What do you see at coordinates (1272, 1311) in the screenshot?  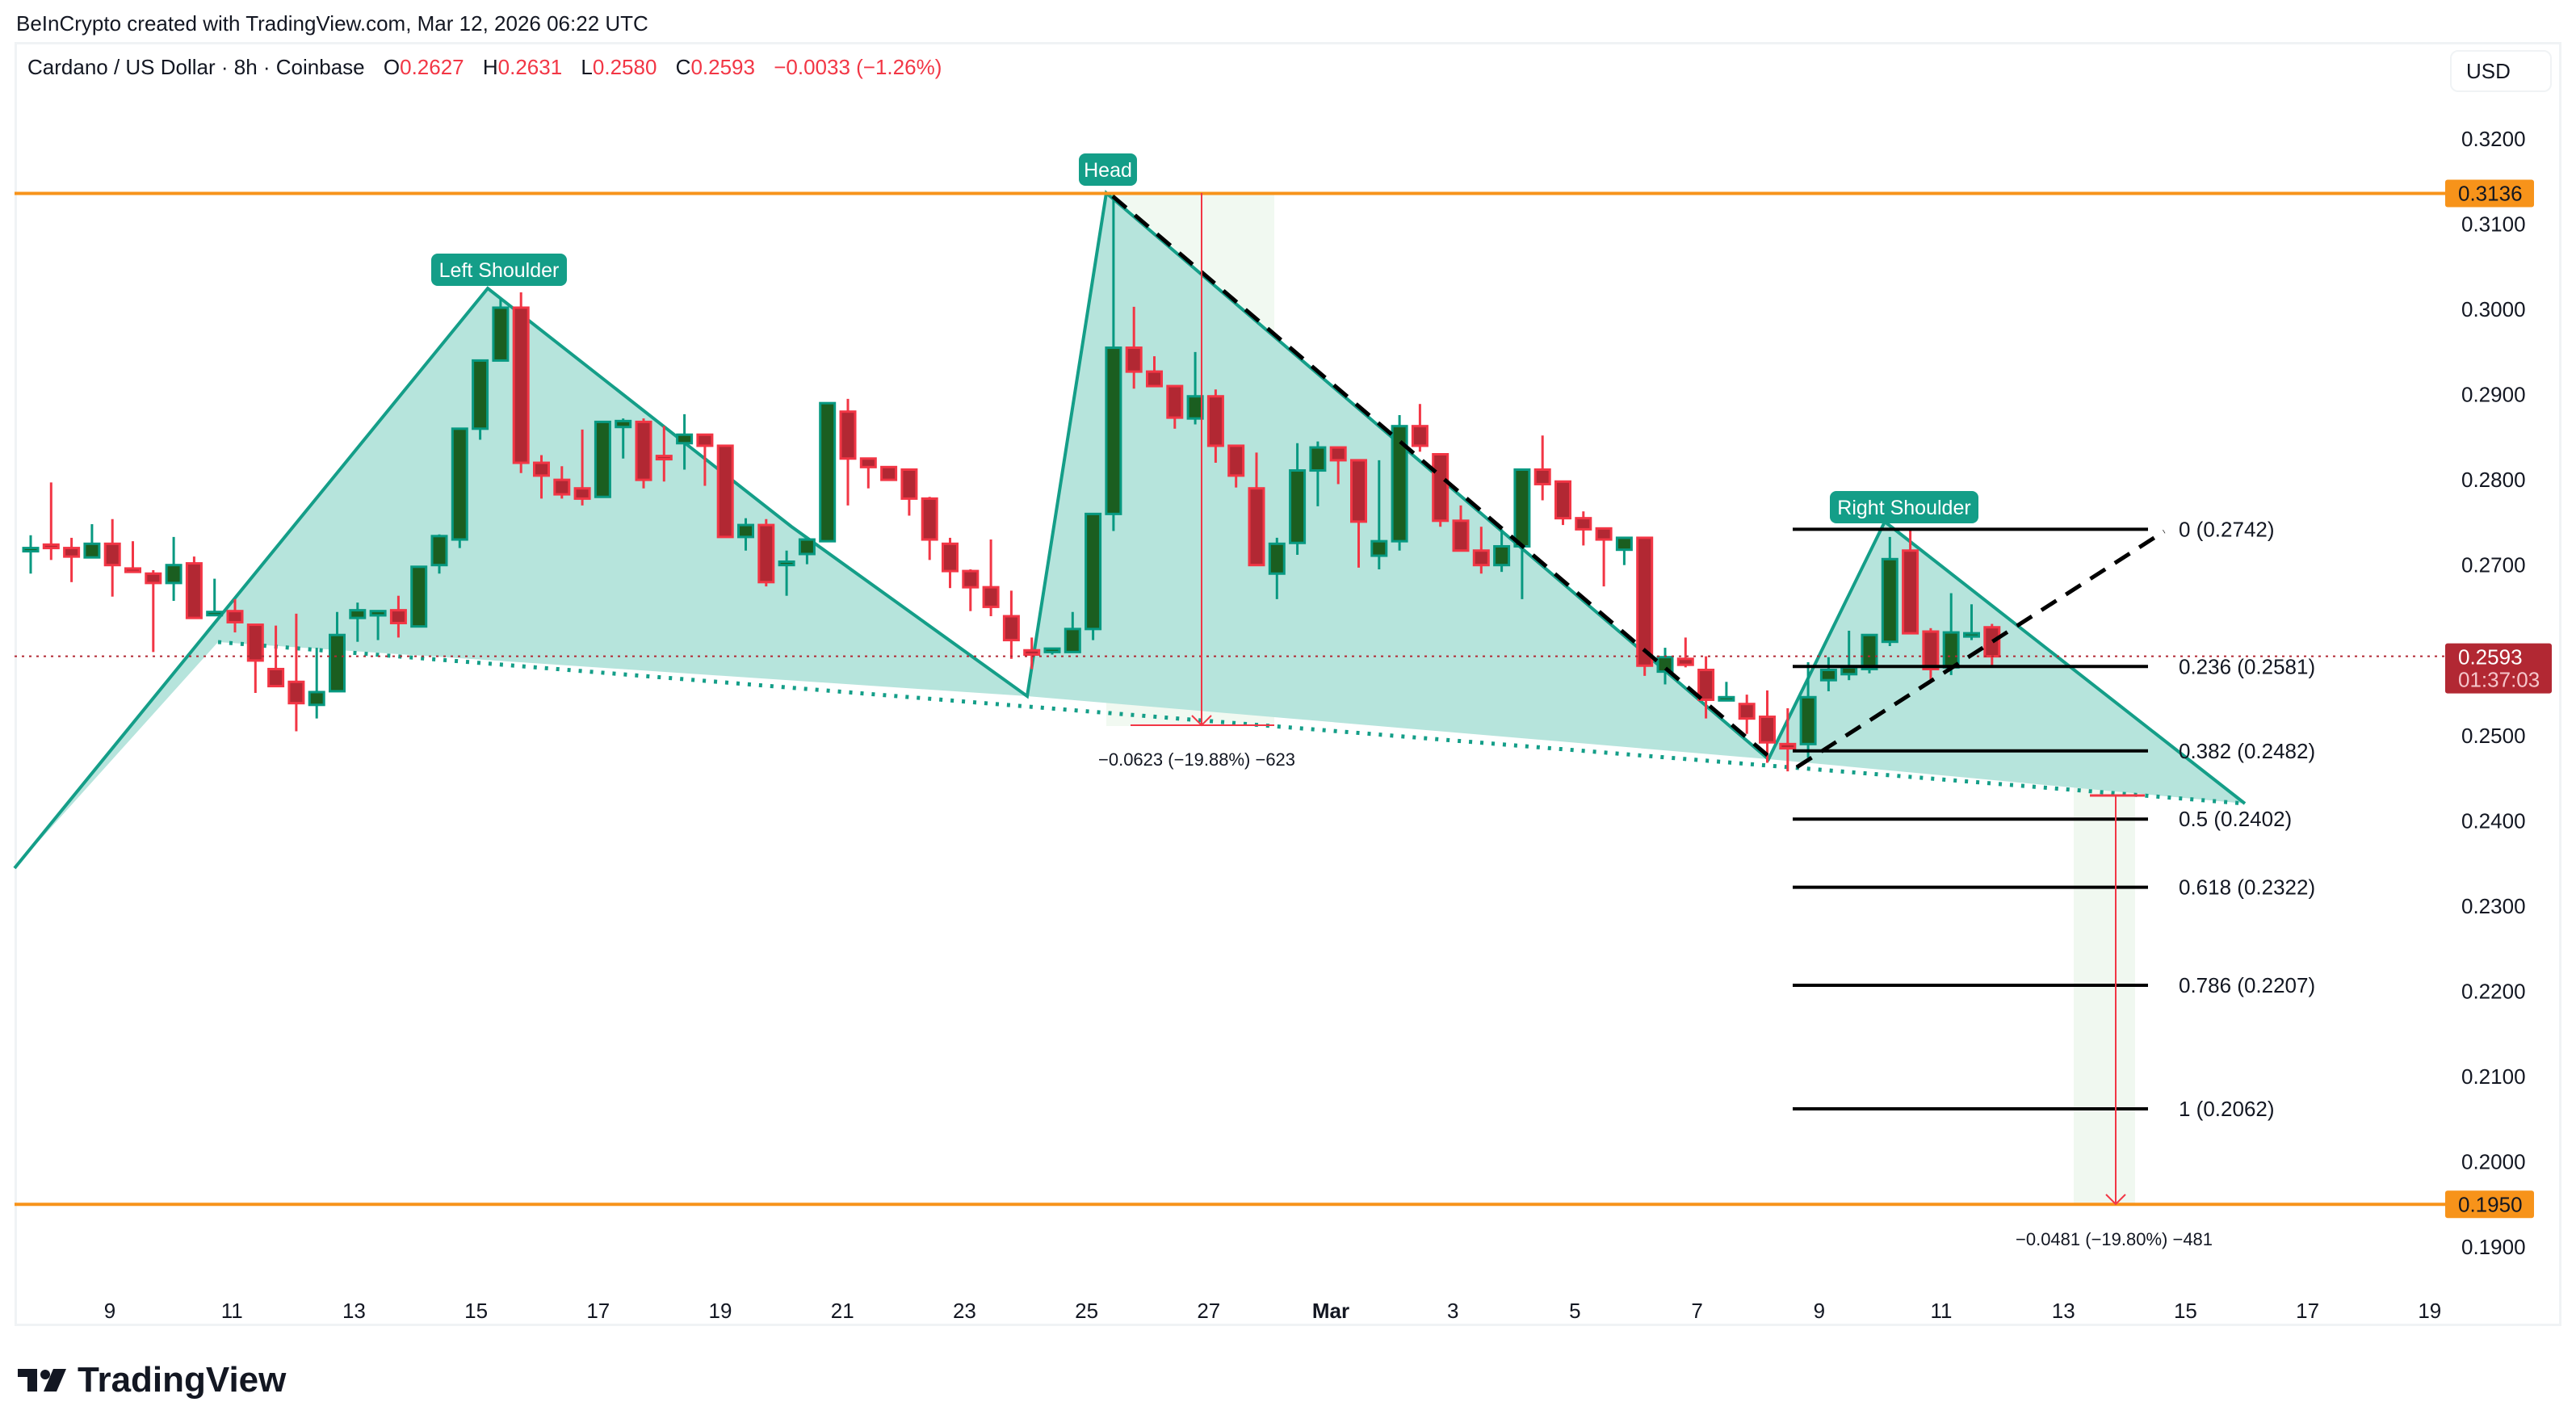 I see `time-axis: 9 11 13 15 17 19 21 23 25 27 Mar 3 5 7 9 11 13 15 17 19` at bounding box center [1272, 1311].